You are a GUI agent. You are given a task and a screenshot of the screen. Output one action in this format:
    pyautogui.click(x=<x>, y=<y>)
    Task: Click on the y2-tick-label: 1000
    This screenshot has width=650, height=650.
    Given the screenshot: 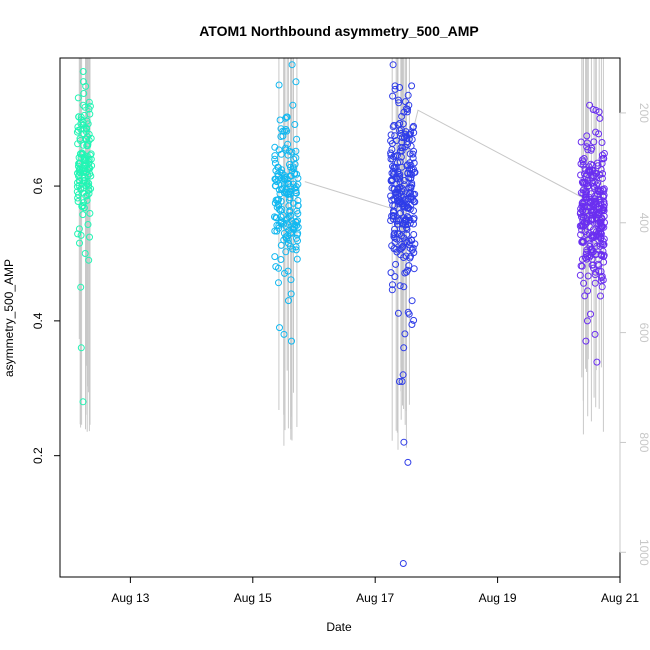 What is the action you would take?
    pyautogui.click(x=643, y=552)
    